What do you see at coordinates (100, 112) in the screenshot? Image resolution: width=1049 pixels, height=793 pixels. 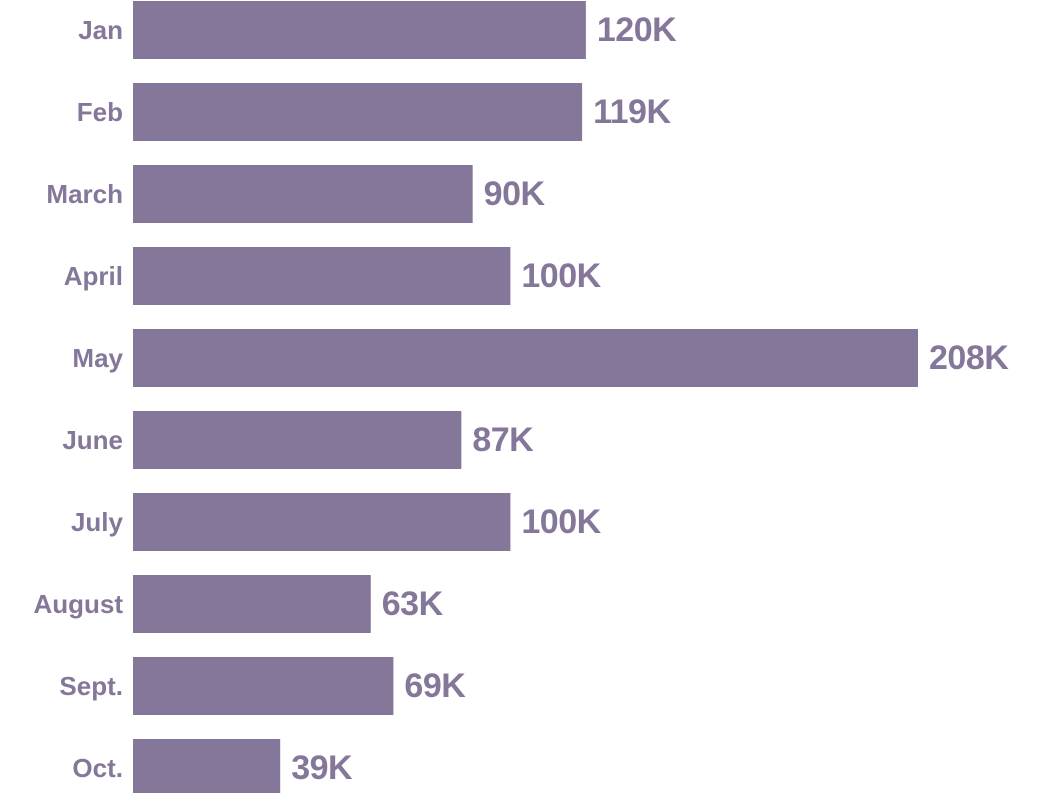 I see `category-label: Feb` at bounding box center [100, 112].